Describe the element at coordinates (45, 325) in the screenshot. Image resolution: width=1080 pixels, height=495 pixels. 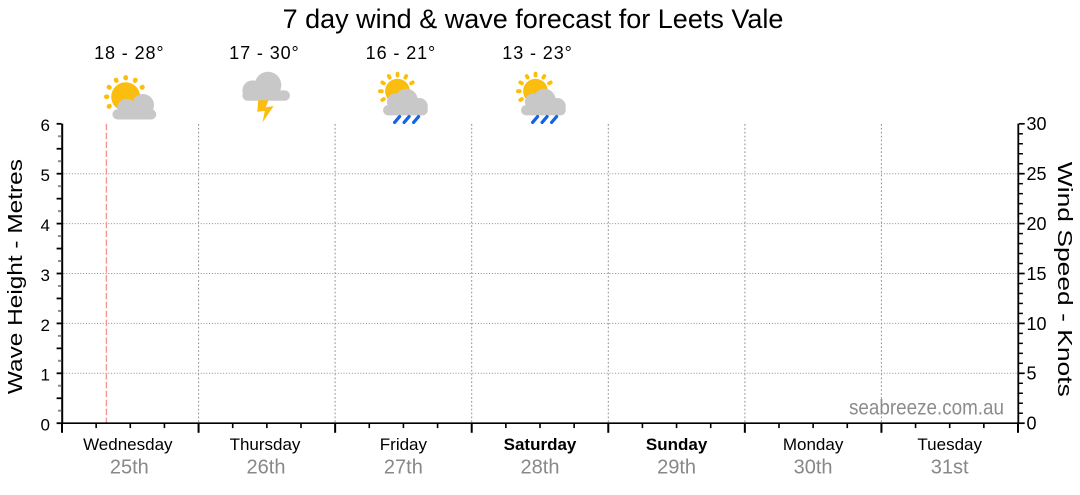
I see `svg-text: 2` at that location.